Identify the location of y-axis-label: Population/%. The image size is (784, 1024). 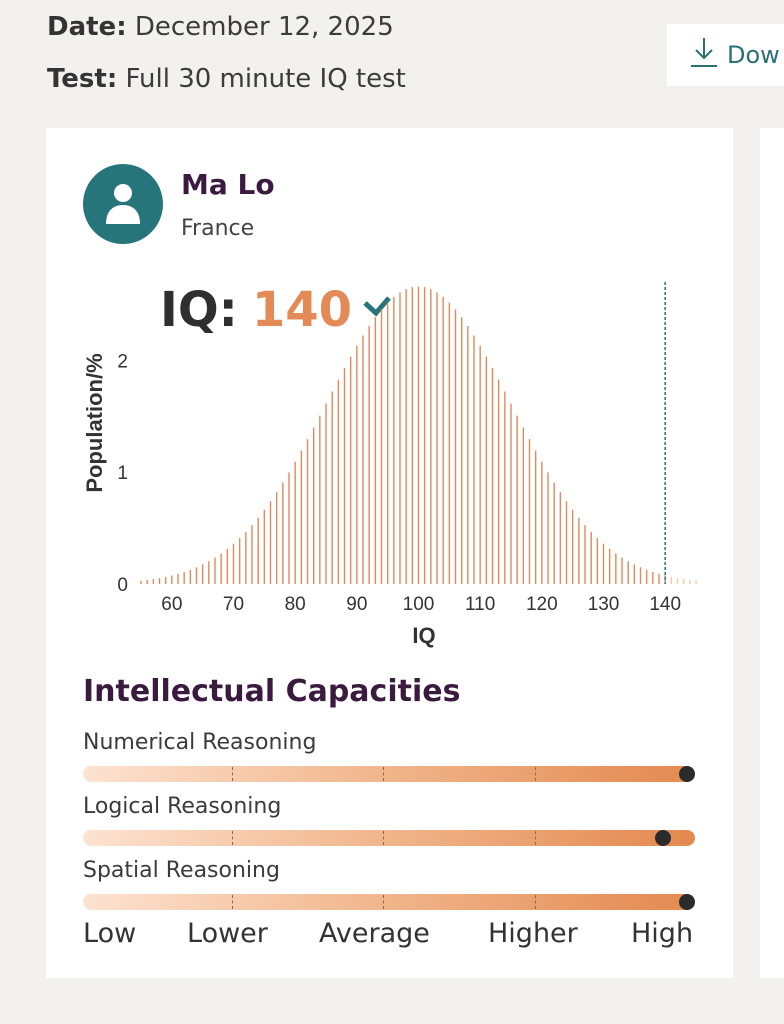
(94, 422).